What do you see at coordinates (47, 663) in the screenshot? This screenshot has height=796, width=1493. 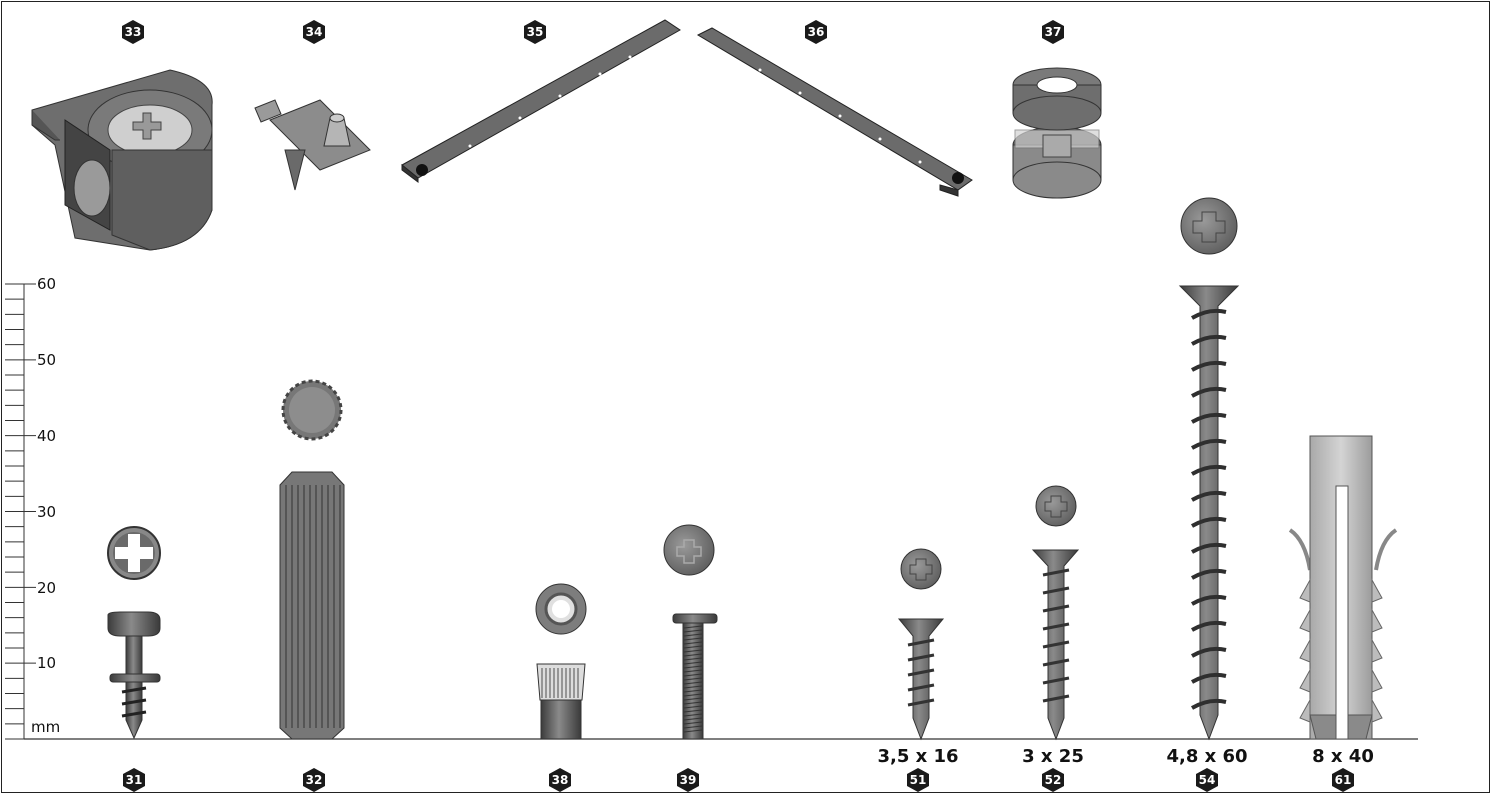 I see `ruler-label-10: 10` at bounding box center [47, 663].